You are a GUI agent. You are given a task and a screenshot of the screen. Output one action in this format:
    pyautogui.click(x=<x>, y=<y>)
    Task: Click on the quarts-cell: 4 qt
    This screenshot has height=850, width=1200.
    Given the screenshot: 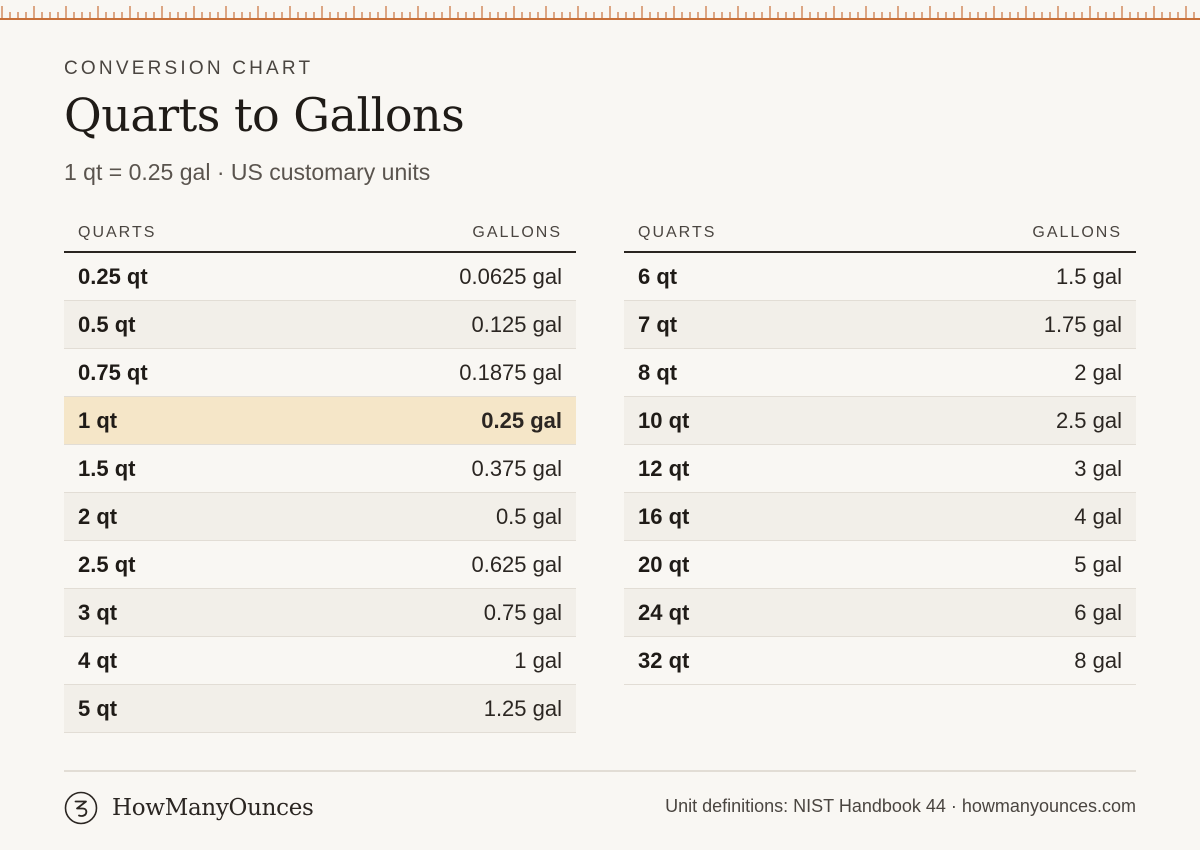 What is the action you would take?
    pyautogui.click(x=98, y=660)
    